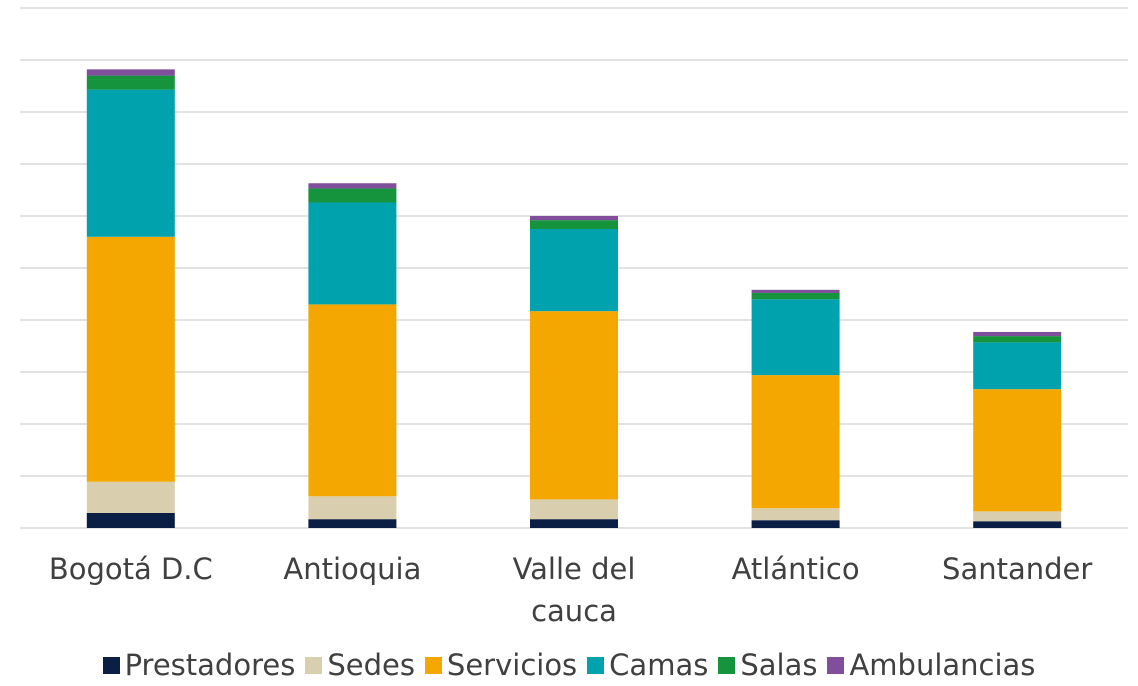 The width and height of the screenshot is (1138, 686). I want to click on x-tick-label: Bogotá D.C, so click(130, 569).